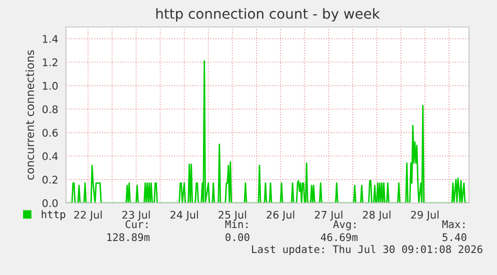 The height and width of the screenshot is (275, 497). I want to click on text: Last update: Thu Jul 30 09:01:08 2026, so click(367, 250).